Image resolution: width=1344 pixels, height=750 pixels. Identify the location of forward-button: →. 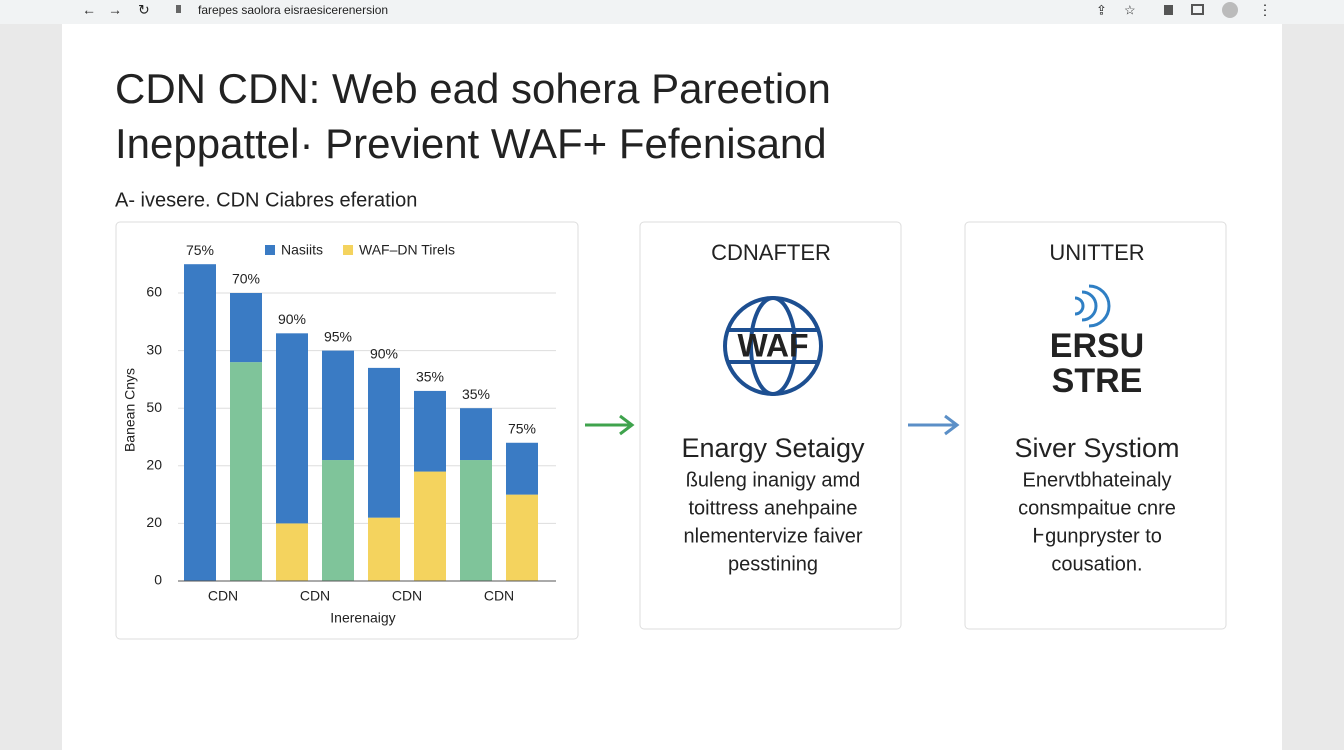
(115, 10).